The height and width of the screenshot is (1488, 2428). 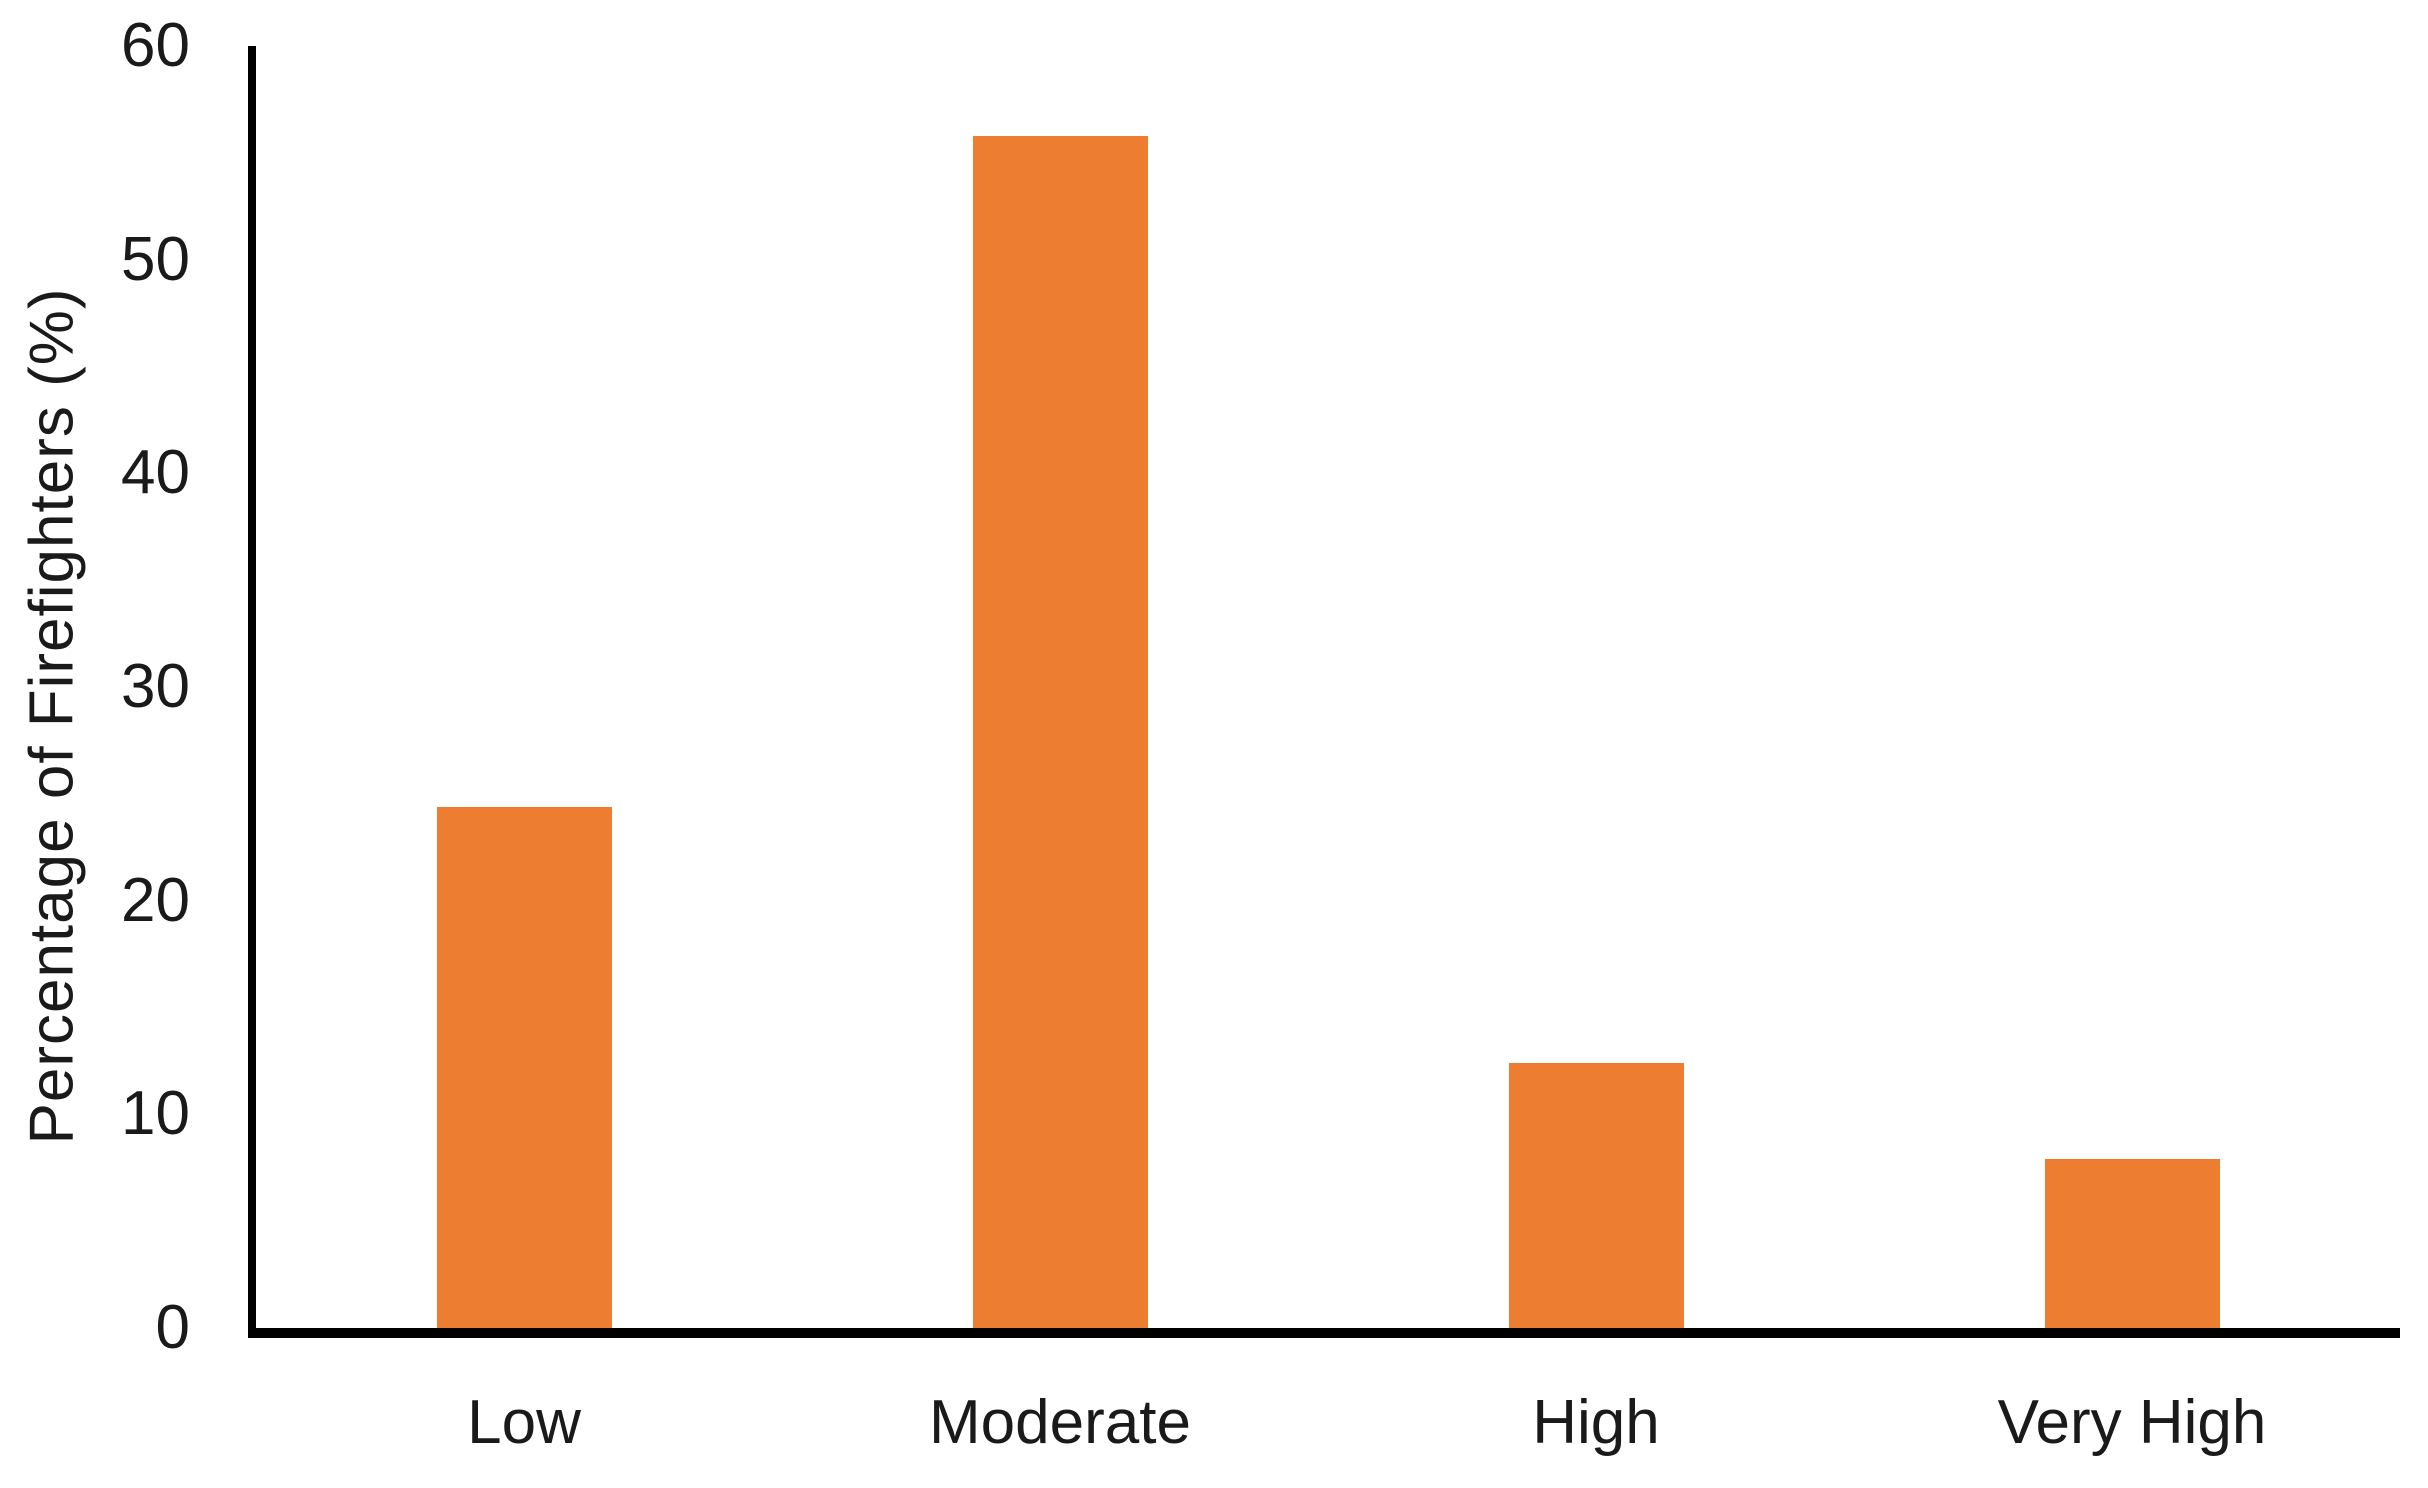 What do you see at coordinates (524, 1067) in the screenshot?
I see `bar-low` at bounding box center [524, 1067].